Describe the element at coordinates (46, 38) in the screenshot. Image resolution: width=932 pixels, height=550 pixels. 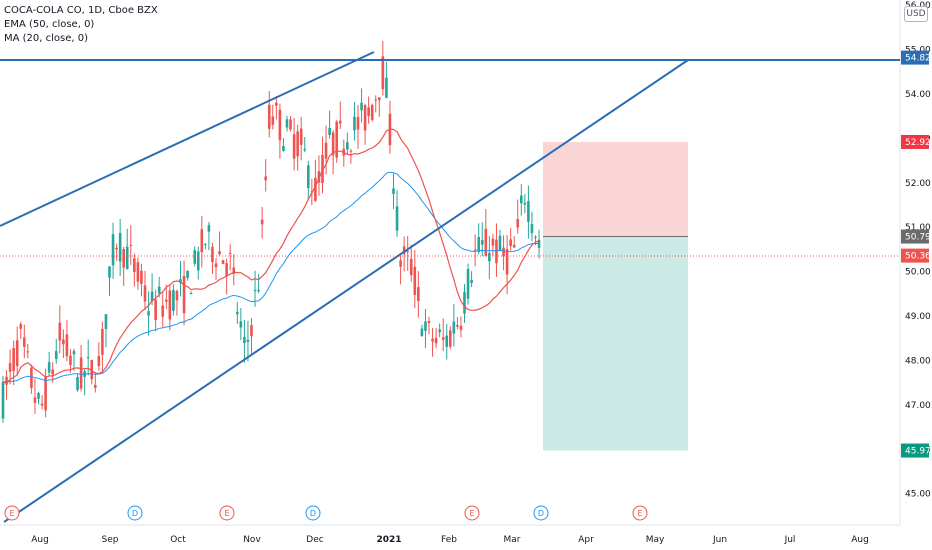
I see `ma-legend: MA (20, close, 0)` at that location.